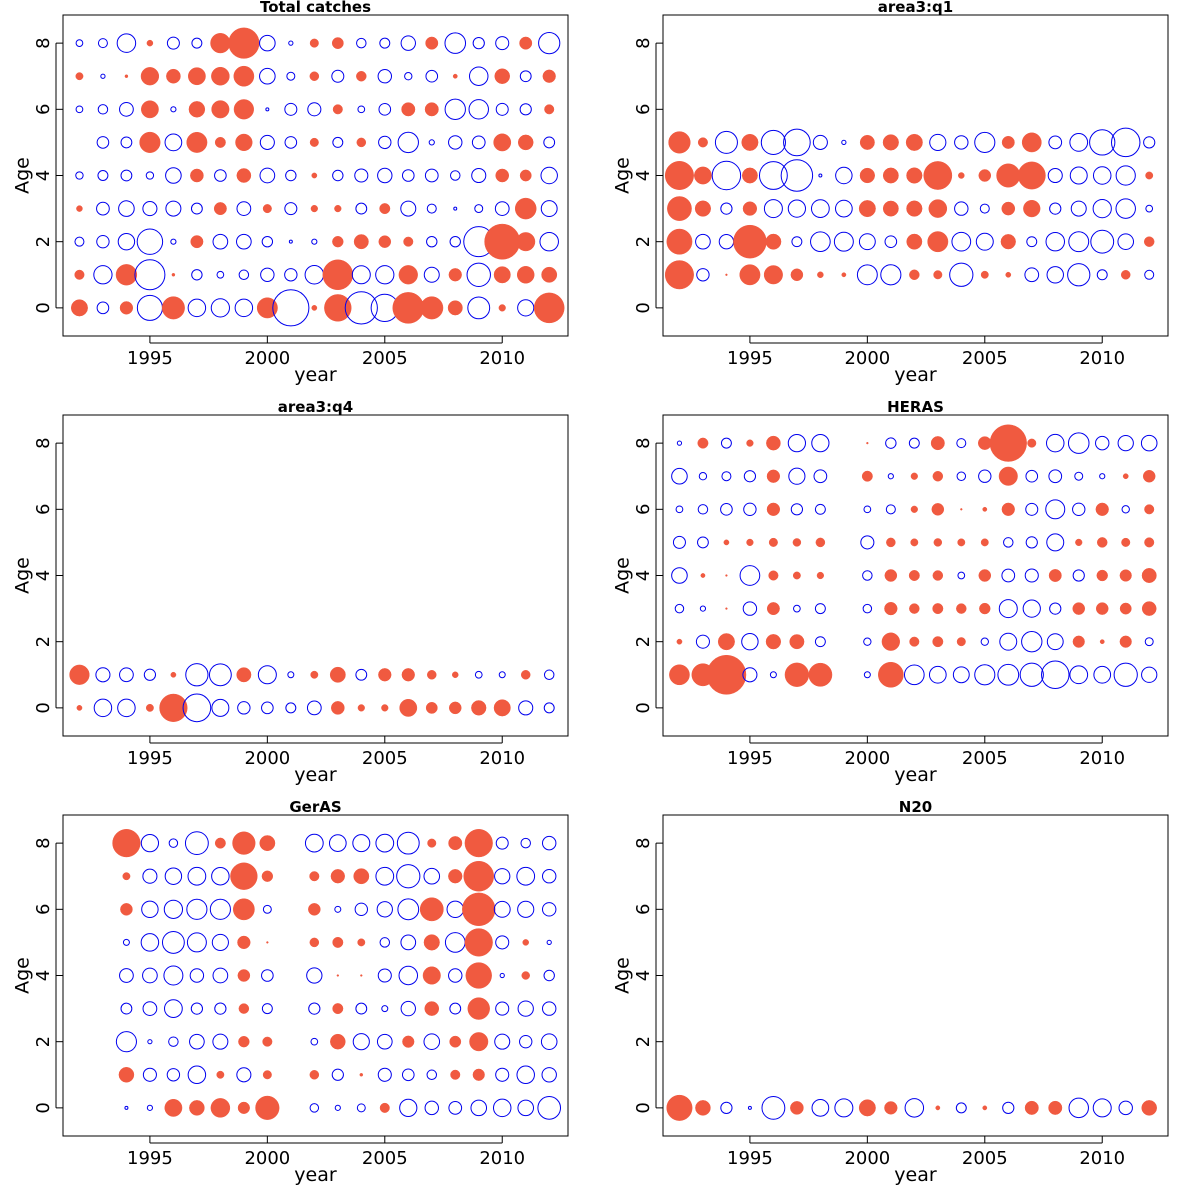 The width and height of the screenshot is (1200, 1200). What do you see at coordinates (623, 575) in the screenshot?
I see `y-axis-label: Age` at bounding box center [623, 575].